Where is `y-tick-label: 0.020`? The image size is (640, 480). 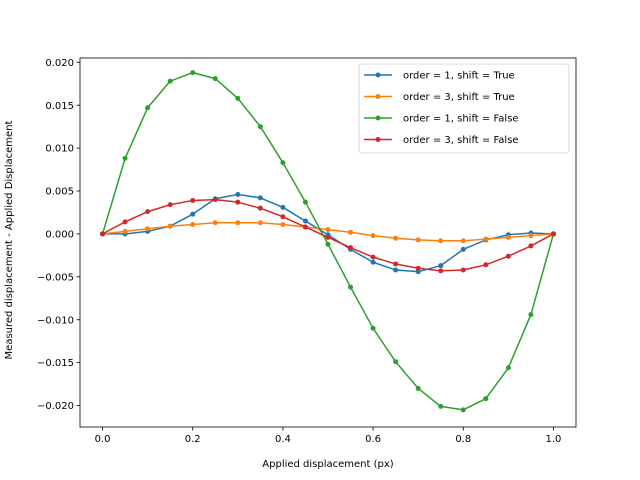
y-tick-label: 0.020 is located at coordinates (59, 63).